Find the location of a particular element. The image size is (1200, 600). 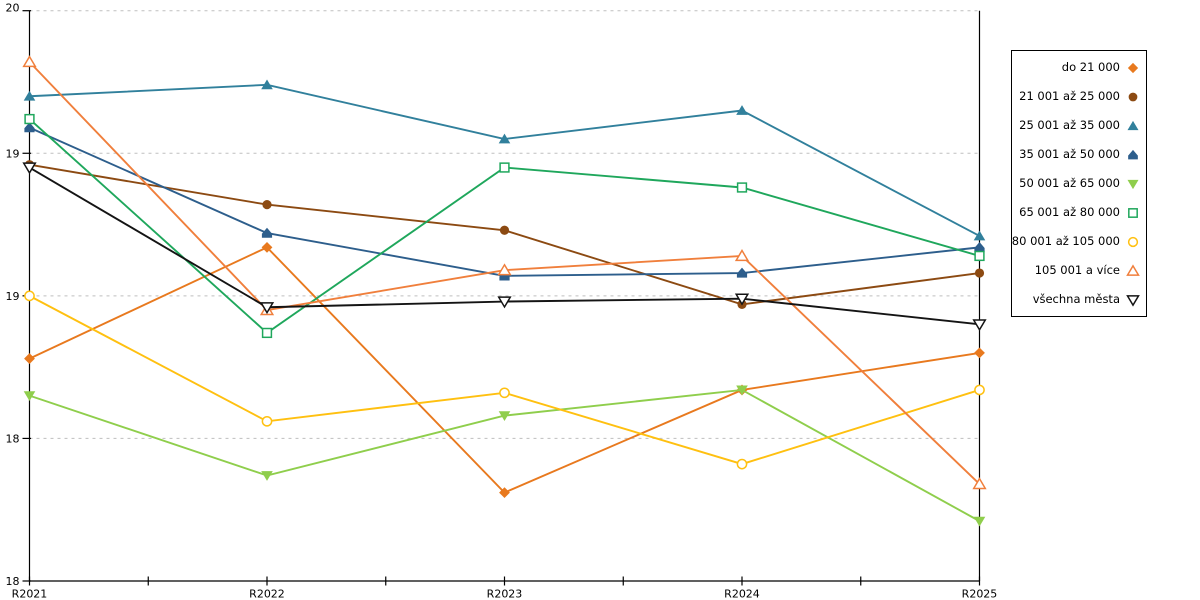

triangle-down-icon is located at coordinates (1133, 300).